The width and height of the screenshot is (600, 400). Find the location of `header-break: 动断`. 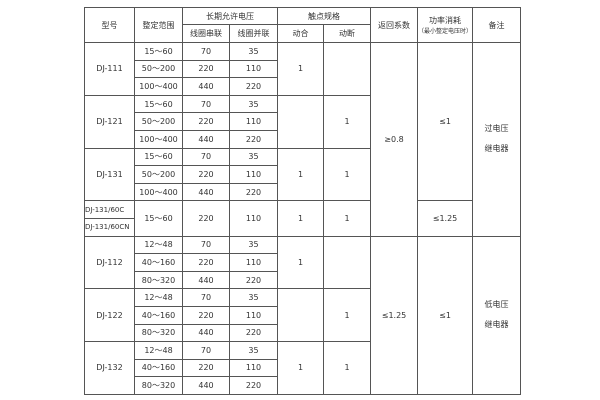

header-break: 动断 is located at coordinates (347, 33).